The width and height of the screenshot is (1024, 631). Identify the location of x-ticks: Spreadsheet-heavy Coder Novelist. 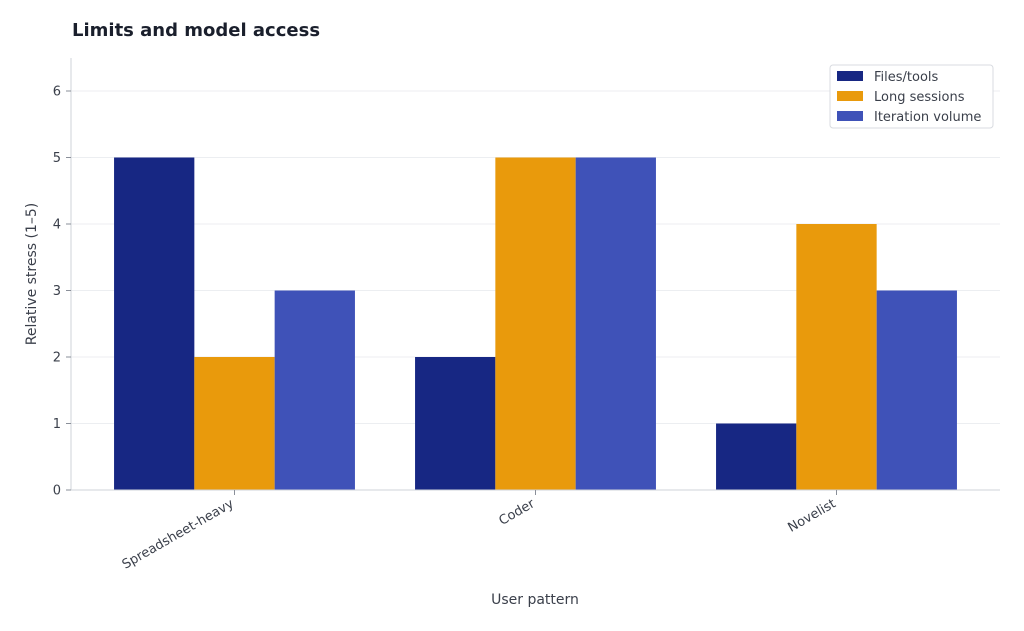
(479, 531).